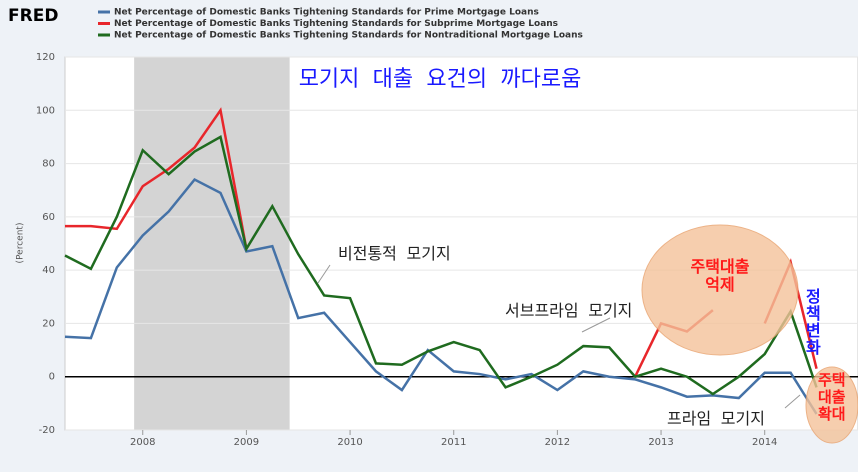  What do you see at coordinates (45, 110) in the screenshot?
I see `y-tick-label: 100` at bounding box center [45, 110].